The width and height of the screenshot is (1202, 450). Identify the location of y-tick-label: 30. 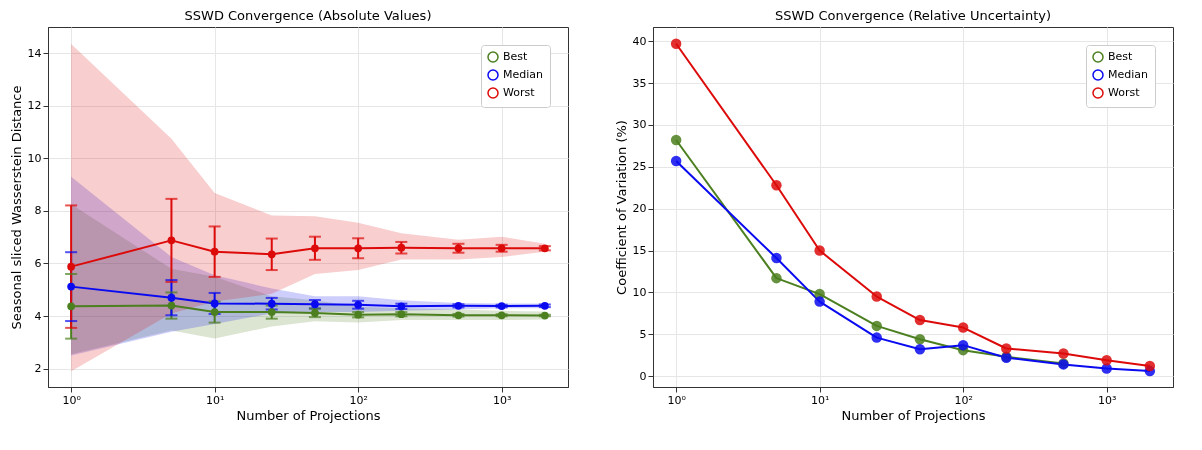
(639, 125).